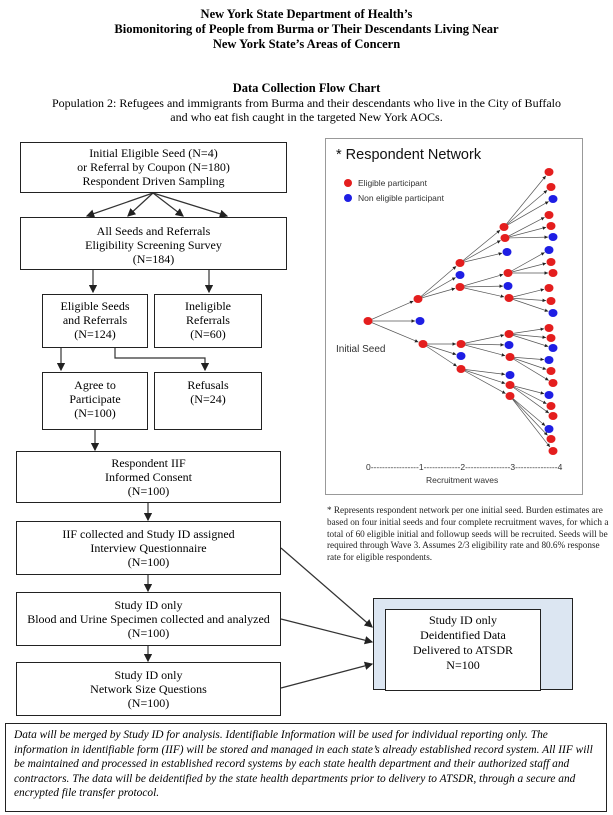 Image resolution: width=613 pixels, height=815 pixels. What do you see at coordinates (95, 320) in the screenshot?
I see `box-text: and Referrals` at bounding box center [95, 320].